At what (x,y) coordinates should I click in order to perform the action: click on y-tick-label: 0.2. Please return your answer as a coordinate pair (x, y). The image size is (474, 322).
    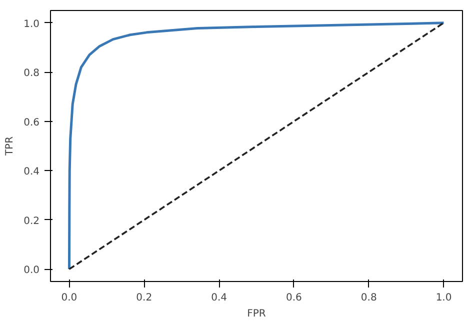
    Looking at the image, I should click on (32, 221).